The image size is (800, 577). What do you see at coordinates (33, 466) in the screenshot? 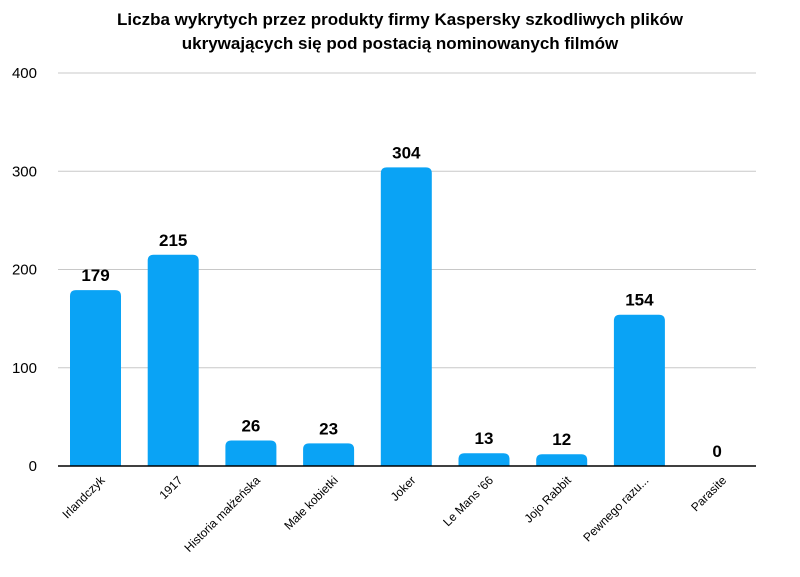
I see `y-tick-label: 0` at bounding box center [33, 466].